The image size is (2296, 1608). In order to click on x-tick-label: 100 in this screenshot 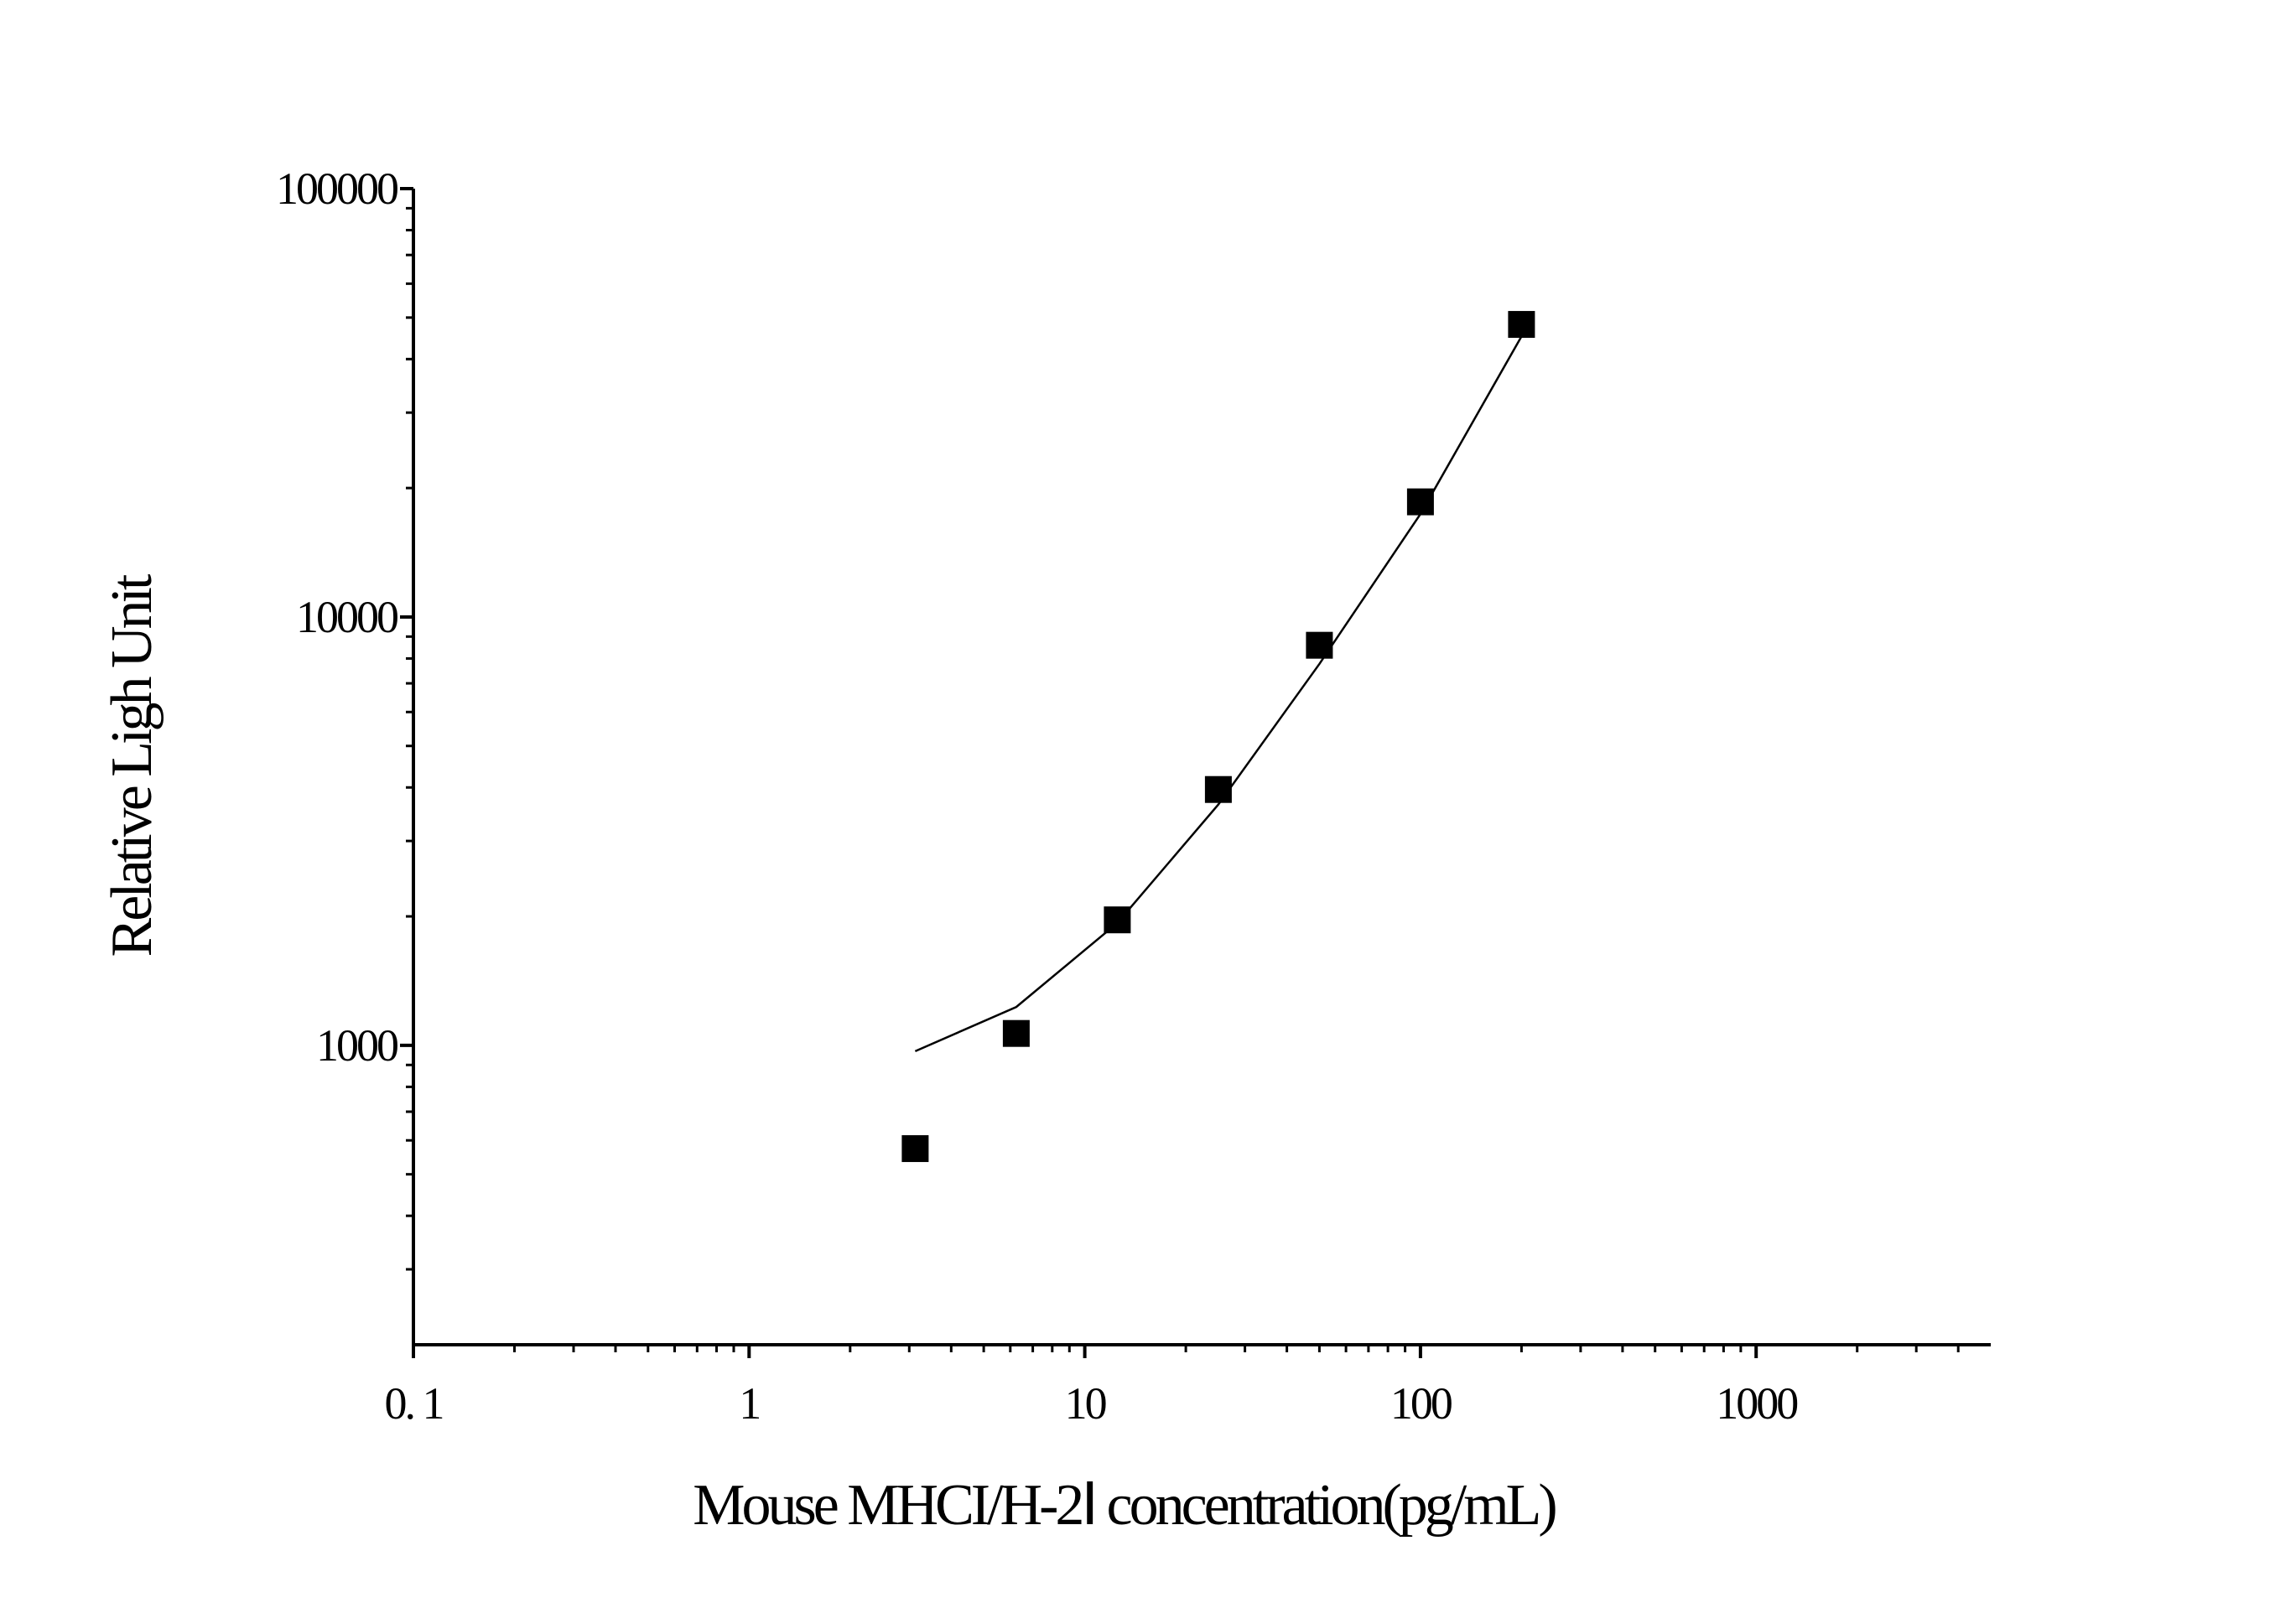, I will do `click(1421, 1403)`.